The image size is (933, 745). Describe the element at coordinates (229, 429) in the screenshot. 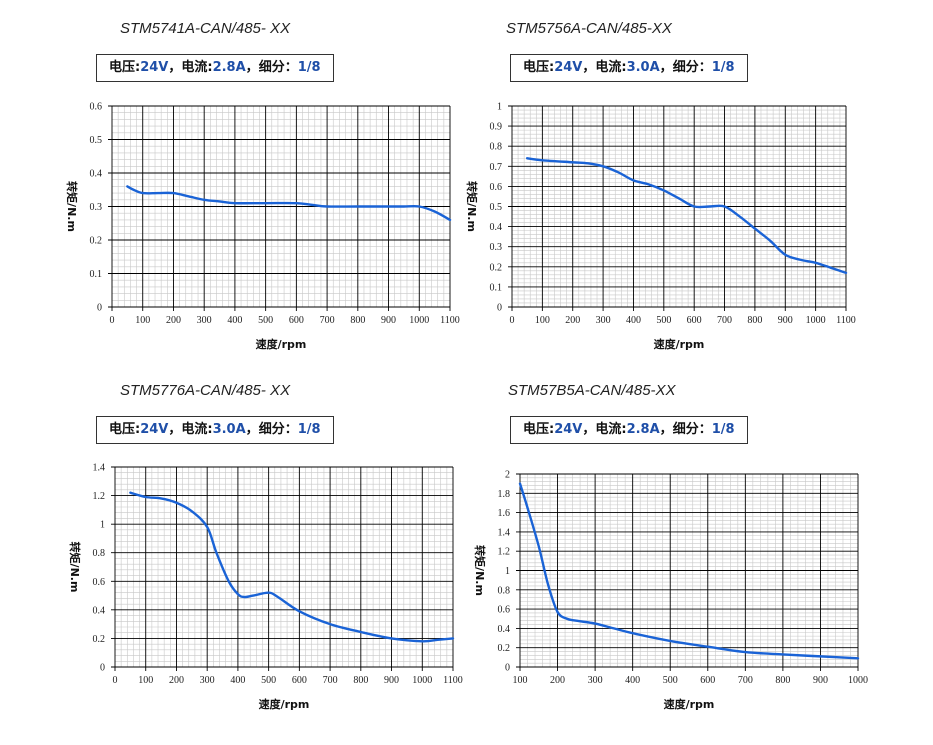

I see `current-value: 3.0A` at that location.